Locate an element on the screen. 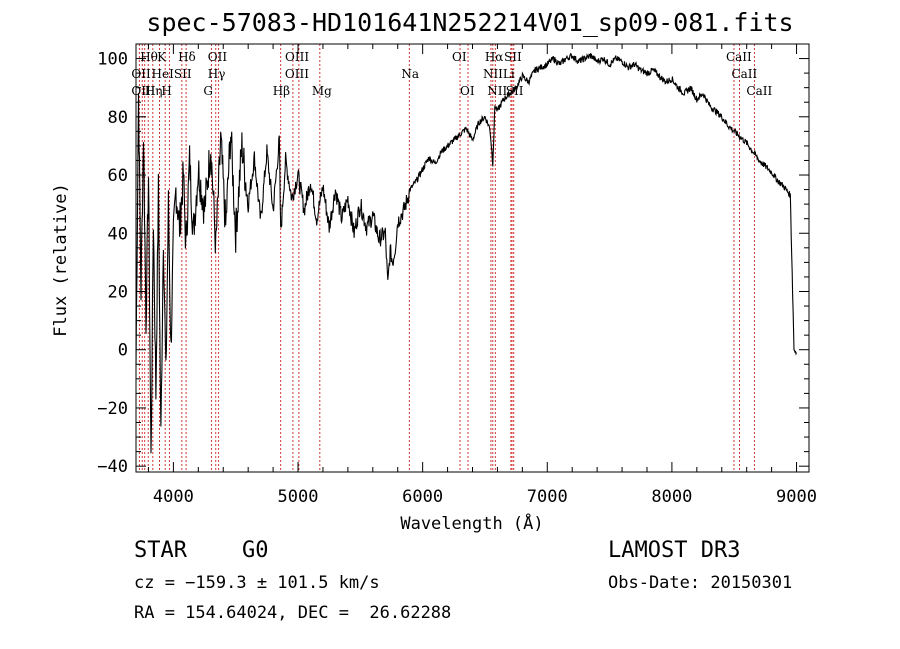 The height and width of the screenshot is (649, 900). redshift-cz: cz = −159.3 ± 101.5 km/s is located at coordinates (257, 583).